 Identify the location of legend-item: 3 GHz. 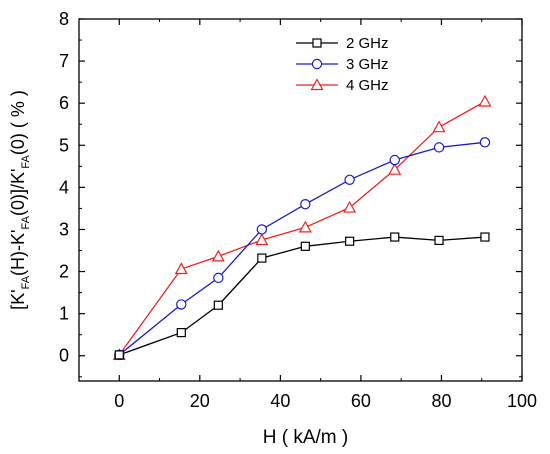
(342, 64).